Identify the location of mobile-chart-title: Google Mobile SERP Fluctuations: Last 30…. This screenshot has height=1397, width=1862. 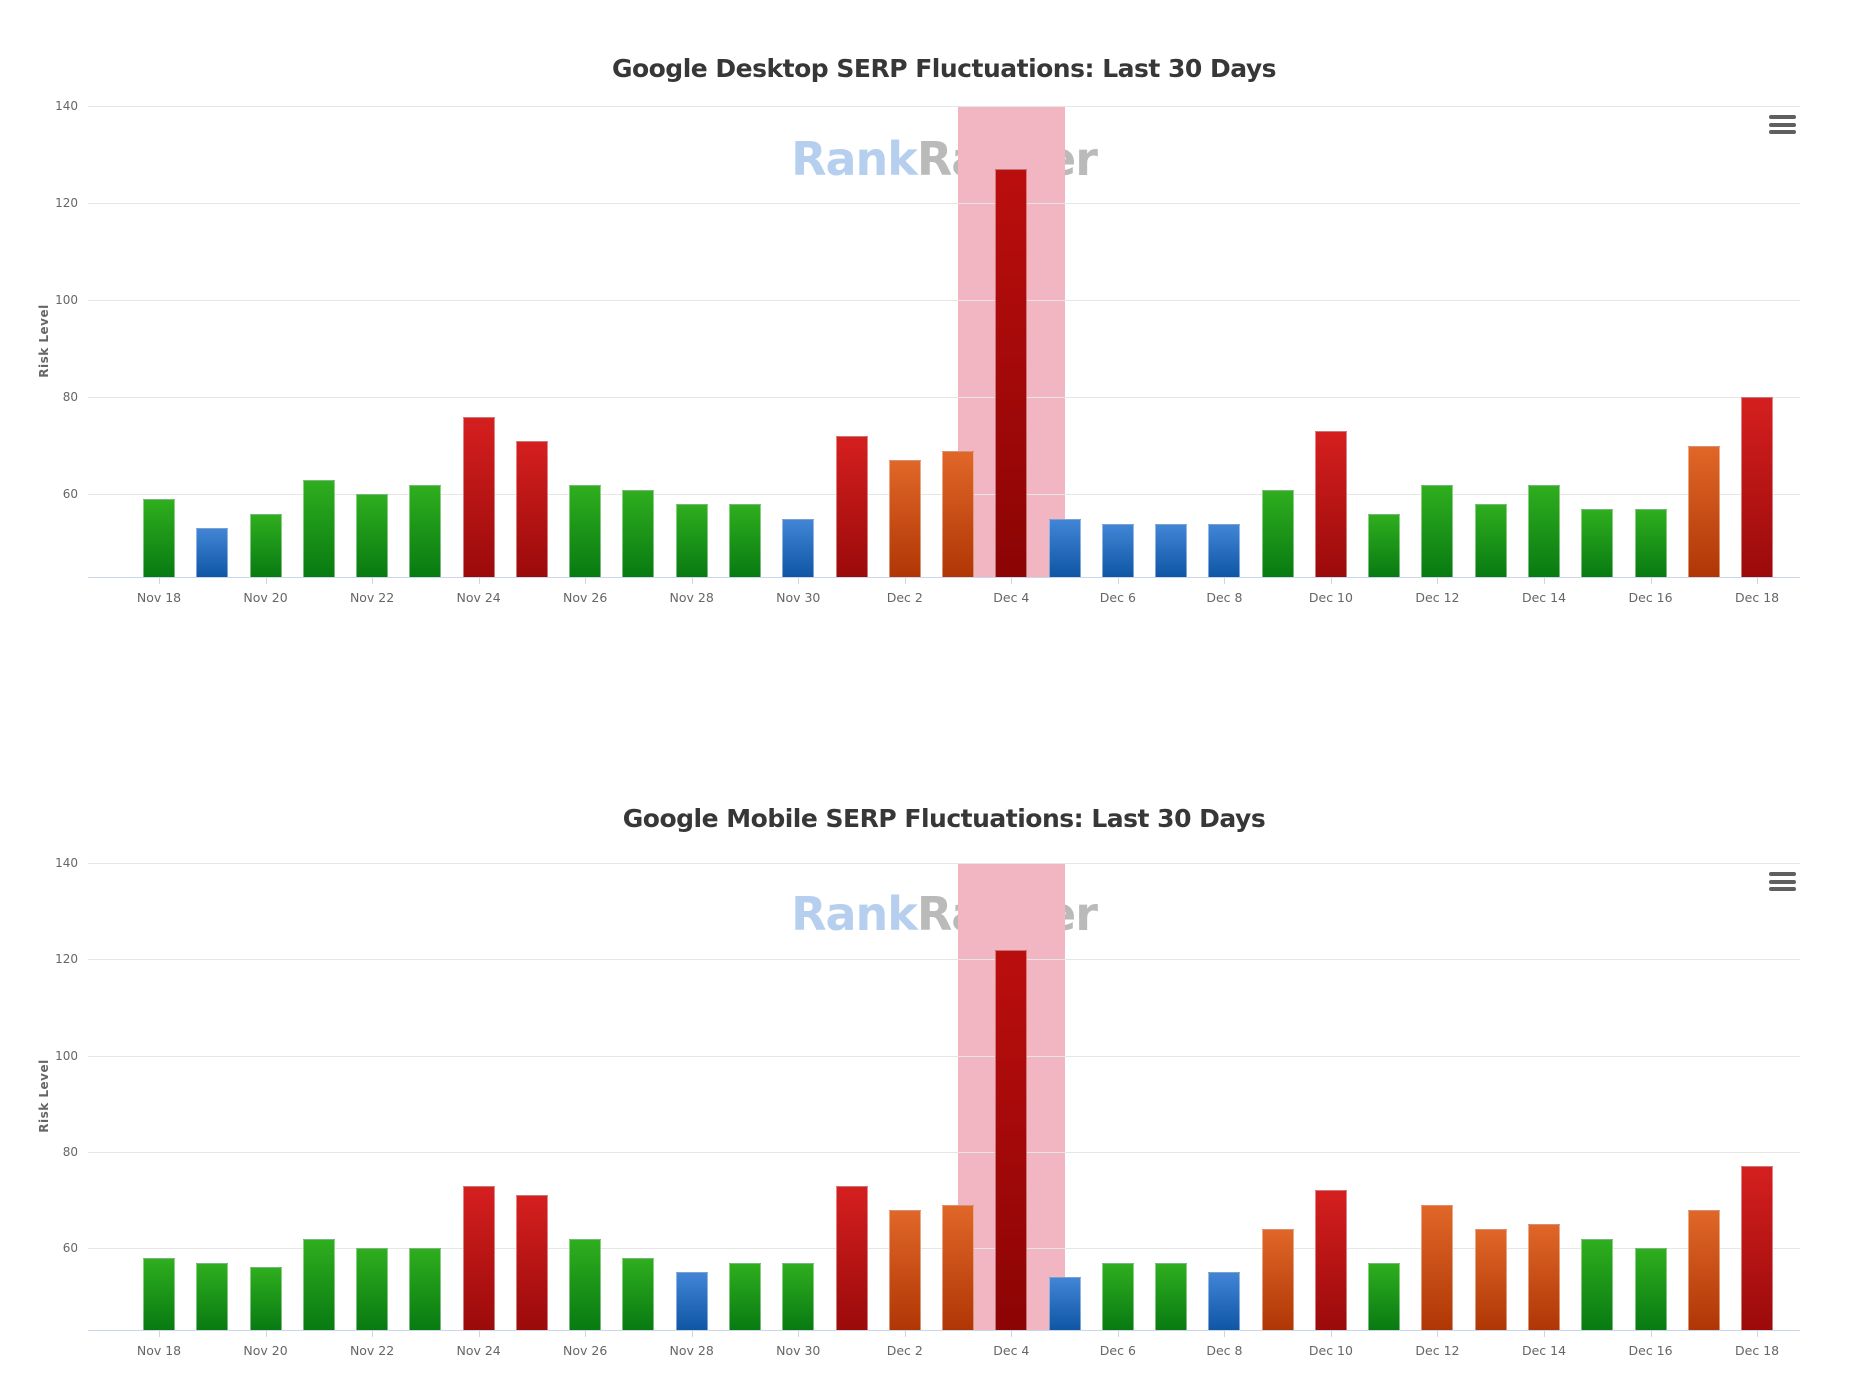
(944, 818).